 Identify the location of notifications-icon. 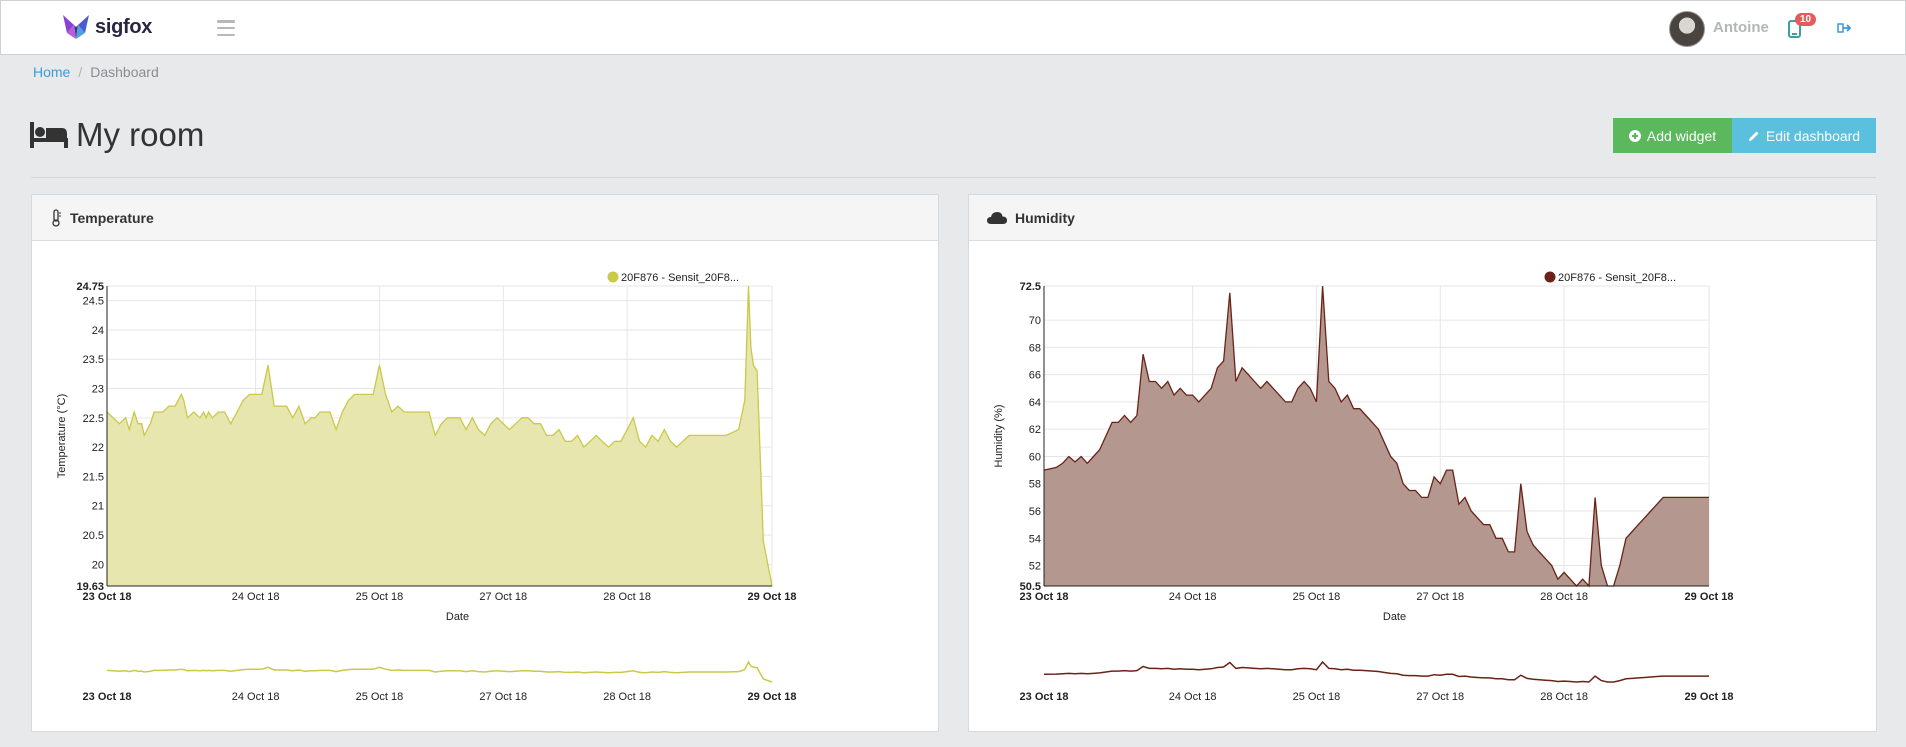
(1795, 29).